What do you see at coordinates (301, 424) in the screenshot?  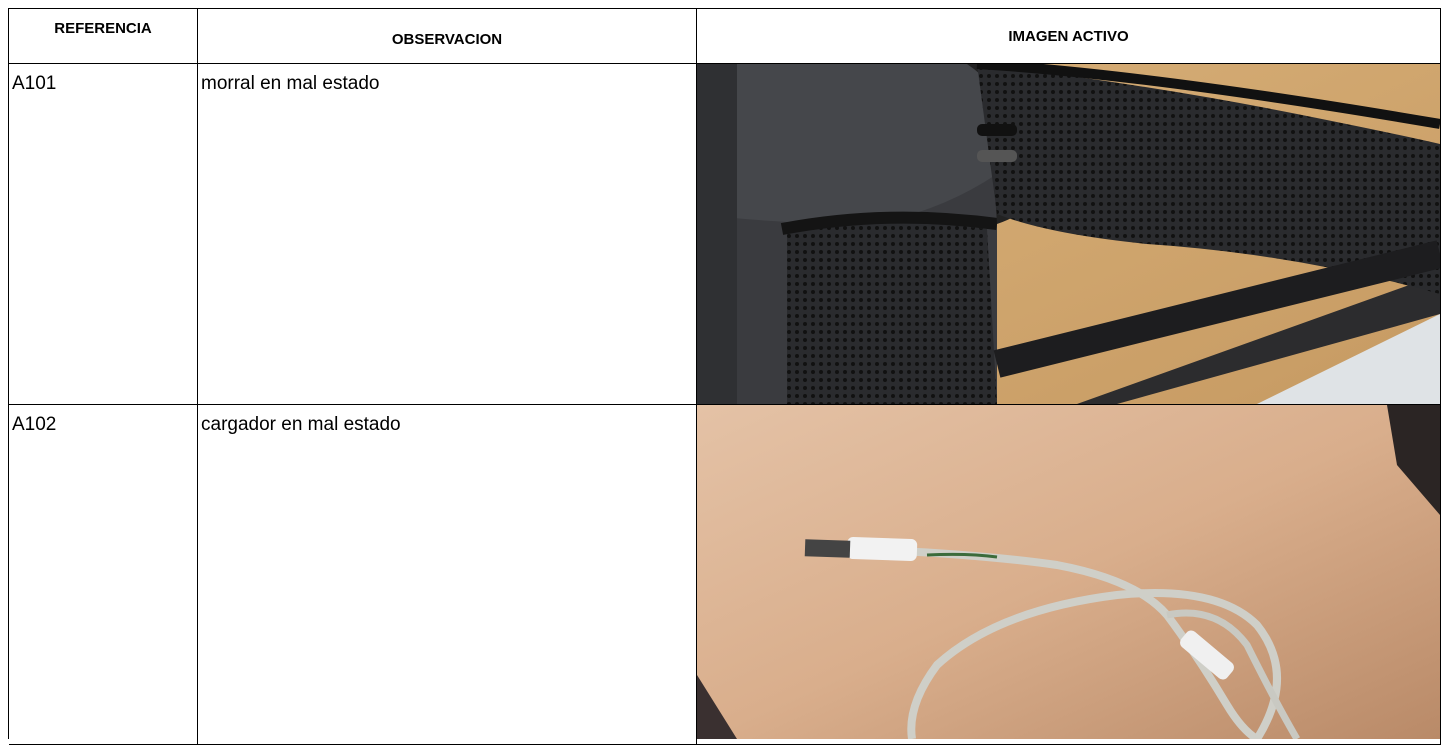 I see `cell-text: cargador en mal estado` at bounding box center [301, 424].